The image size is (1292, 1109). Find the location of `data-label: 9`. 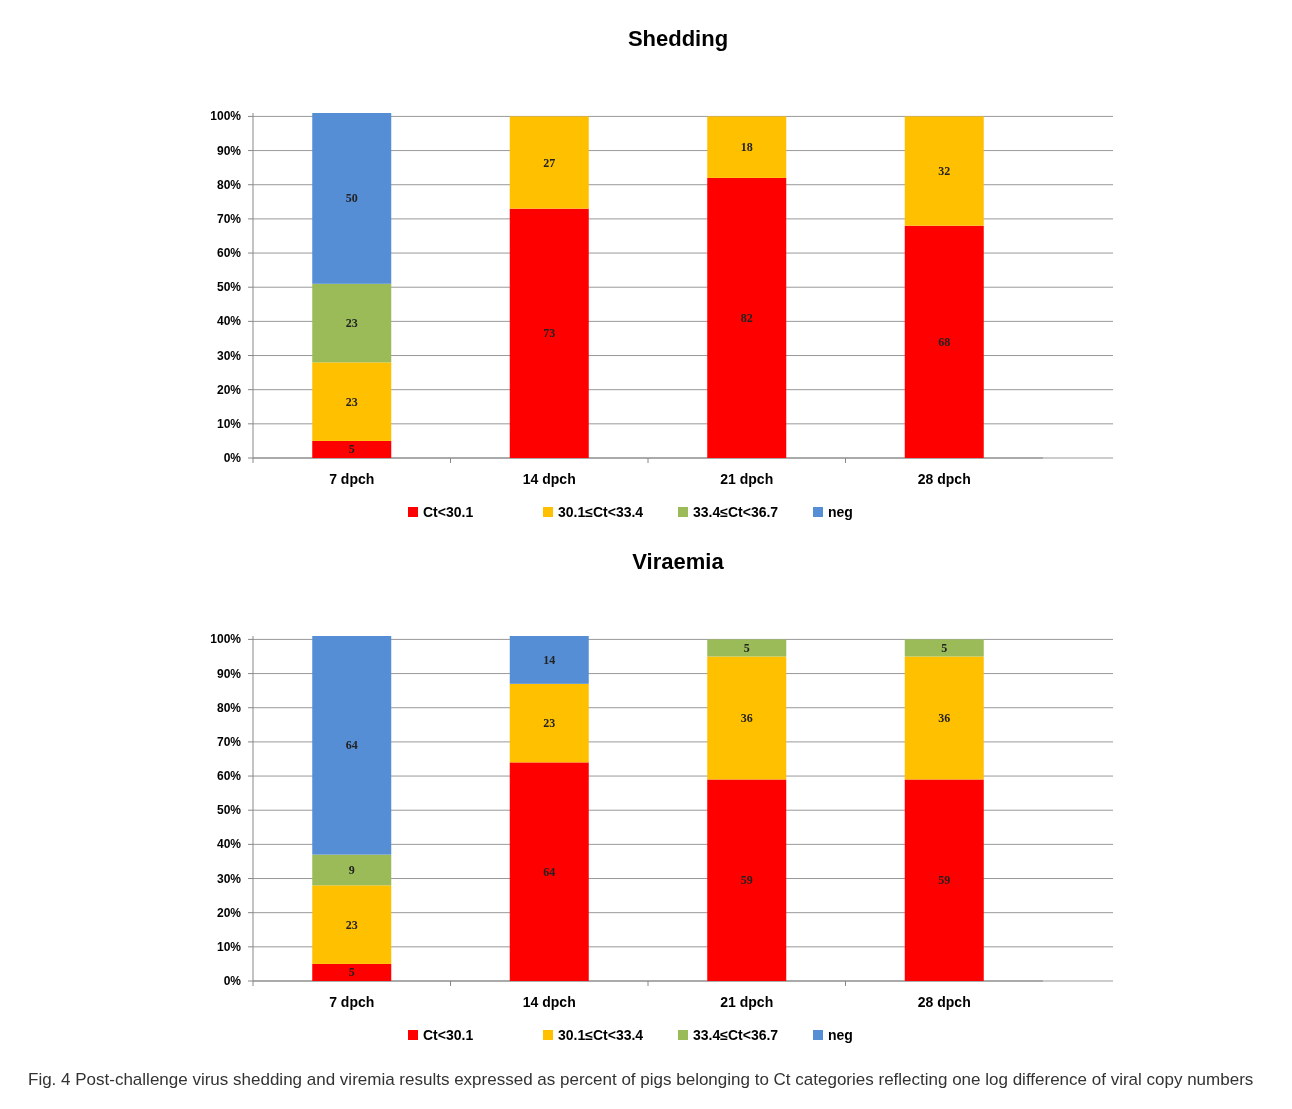

data-label: 9 is located at coordinates (351, 869).